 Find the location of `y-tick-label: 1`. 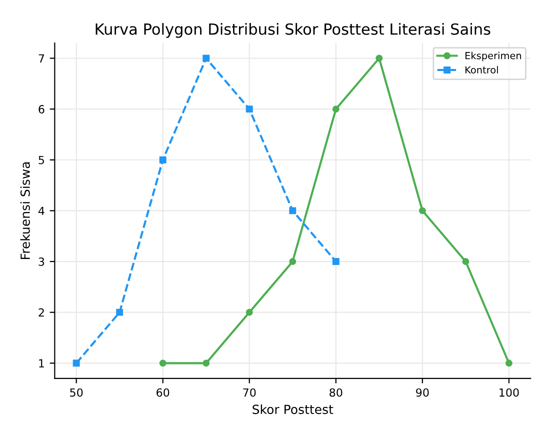

y-tick-label: 1 is located at coordinates (41, 363).